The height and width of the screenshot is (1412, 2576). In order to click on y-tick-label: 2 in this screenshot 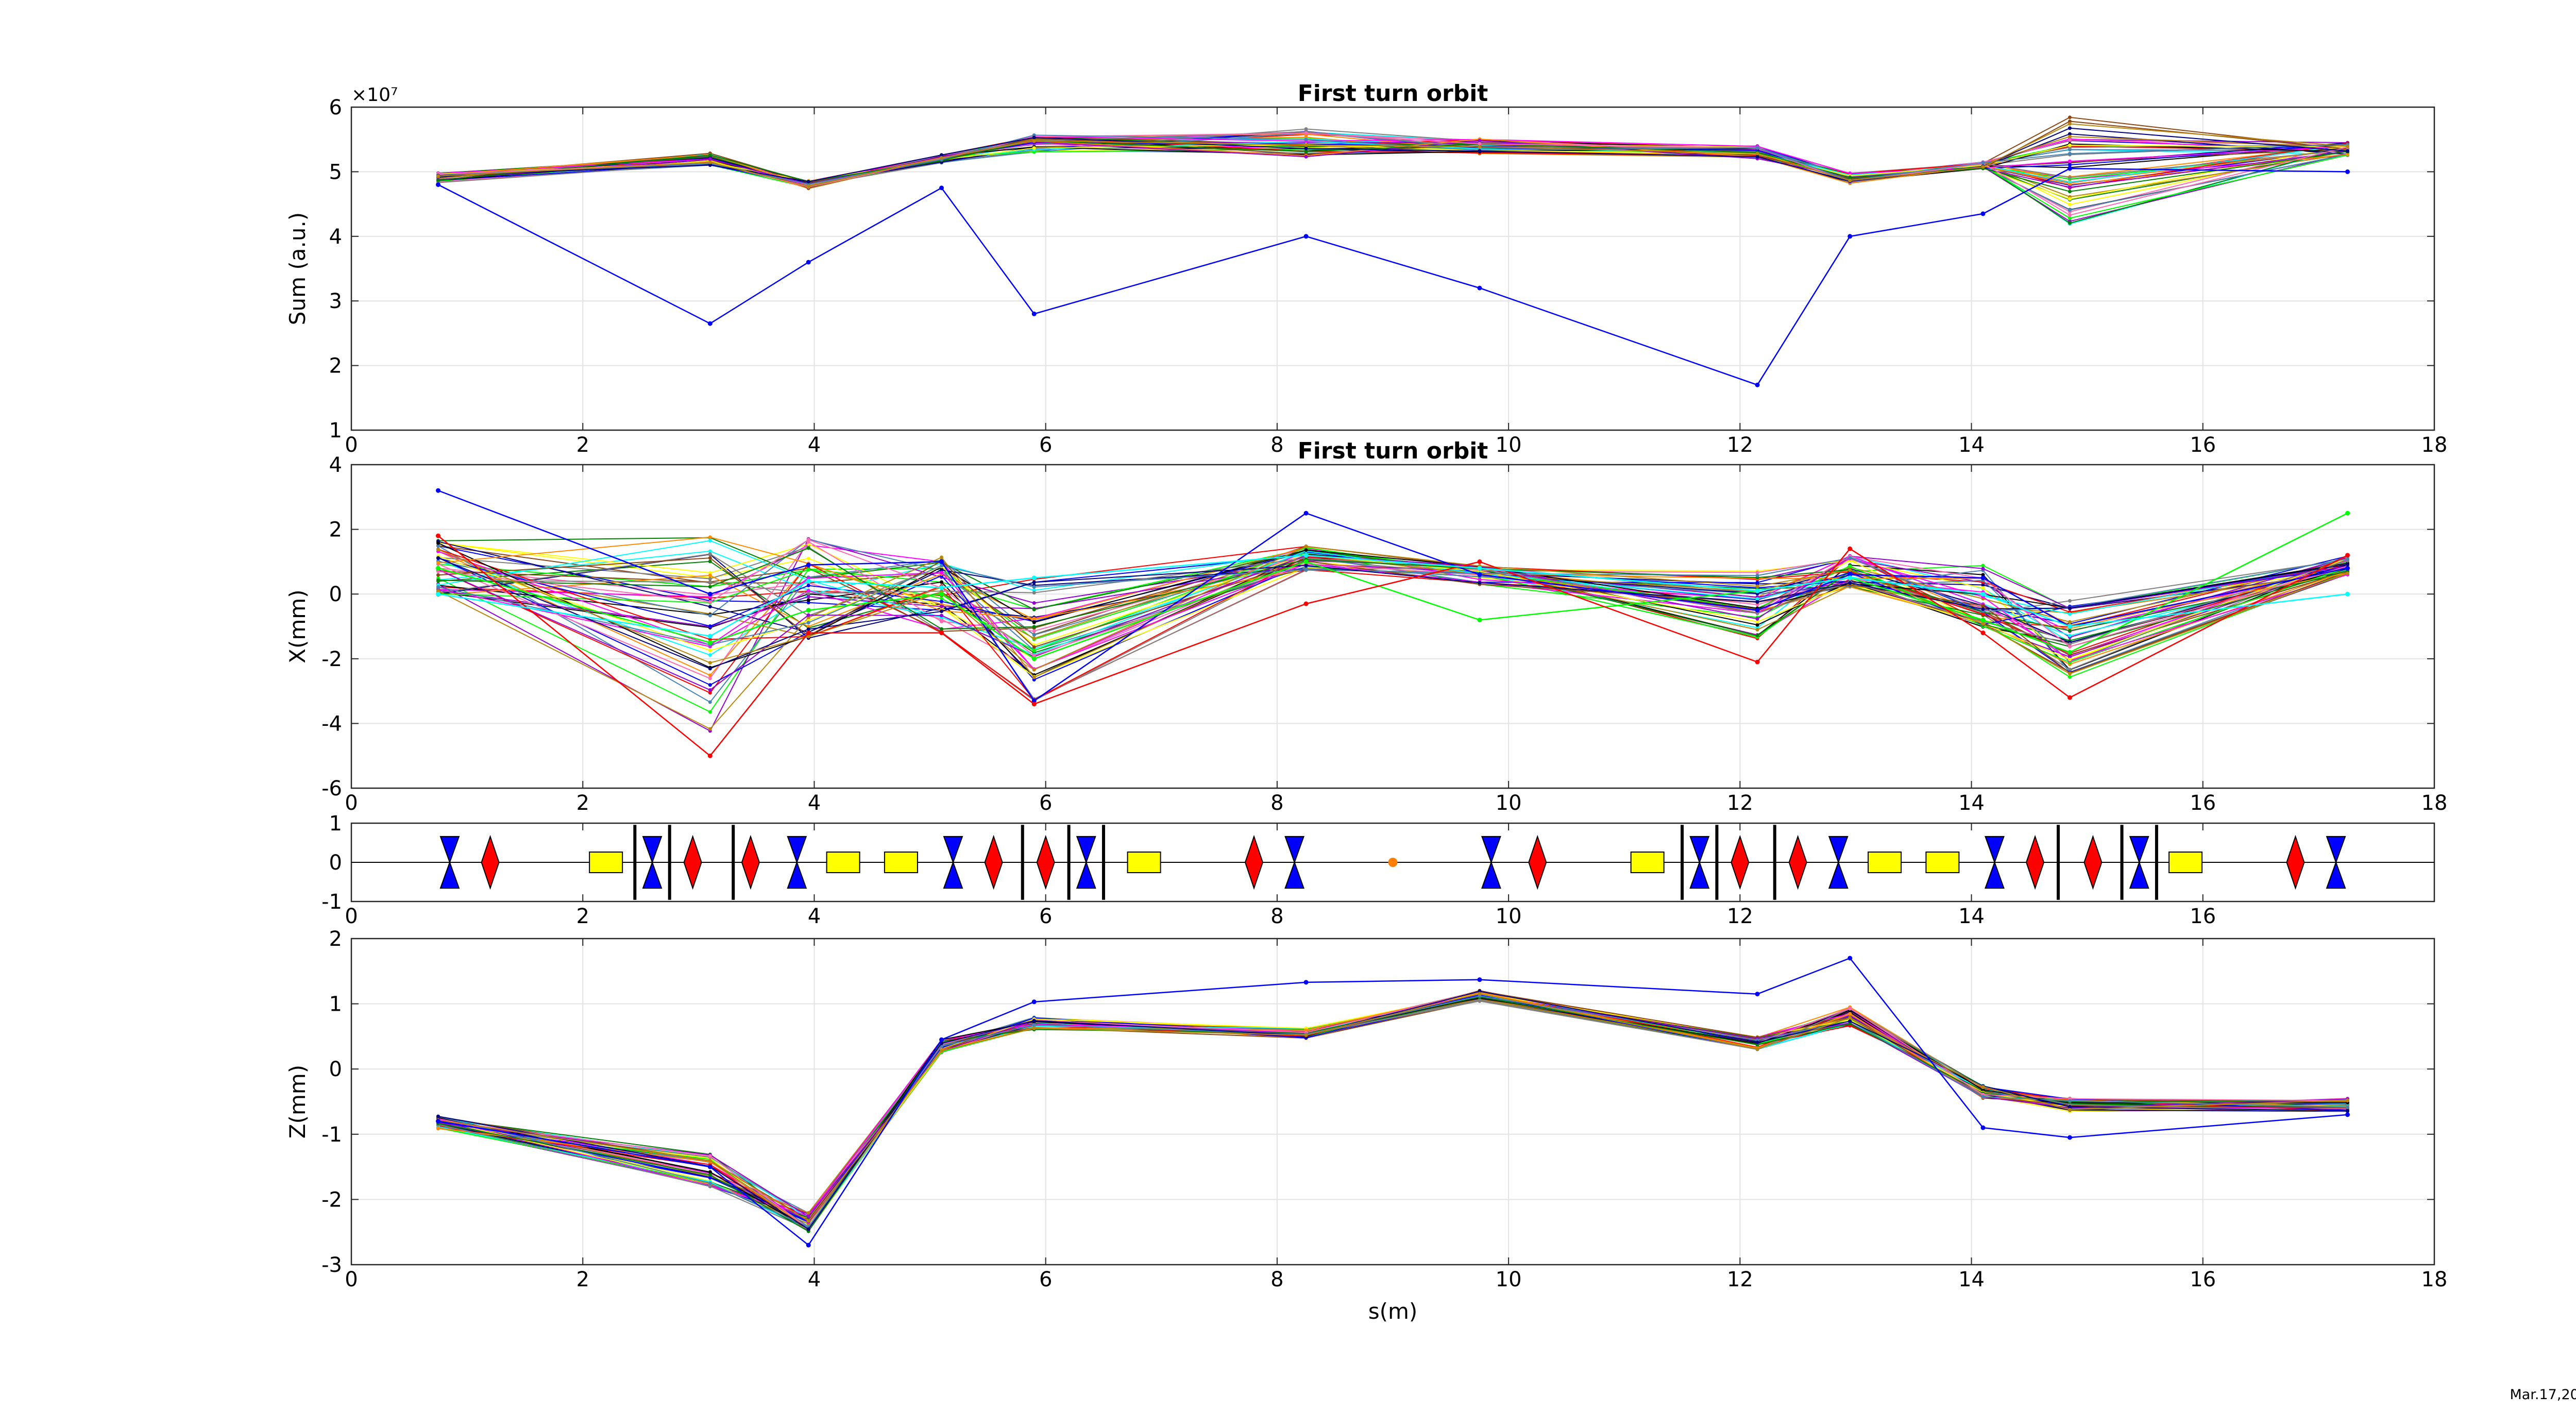, I will do `click(335, 366)`.